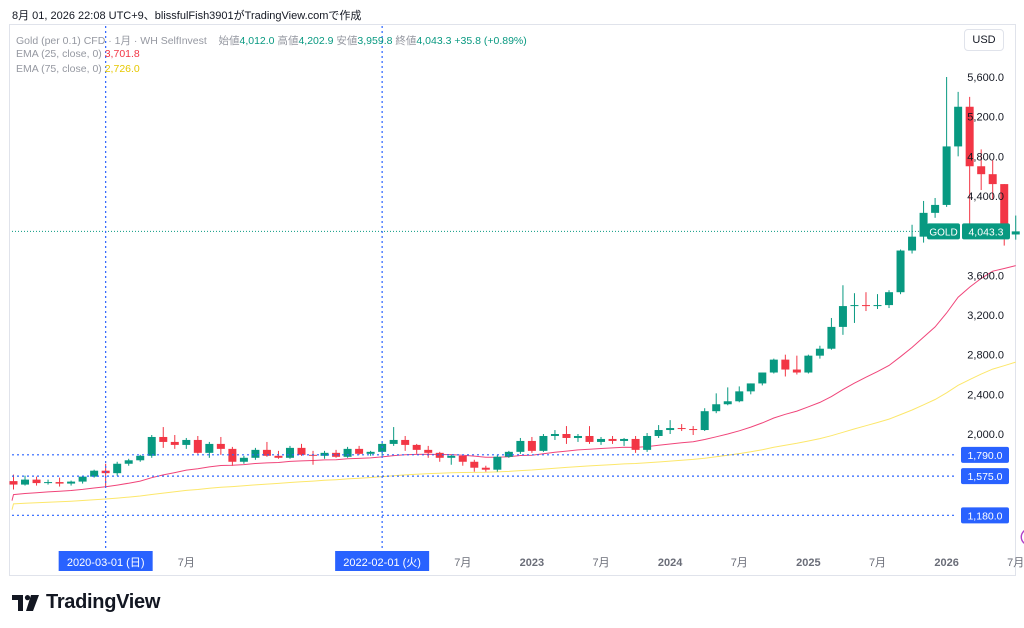  What do you see at coordinates (984, 40) in the screenshot?
I see `currency-button: USD` at bounding box center [984, 40].